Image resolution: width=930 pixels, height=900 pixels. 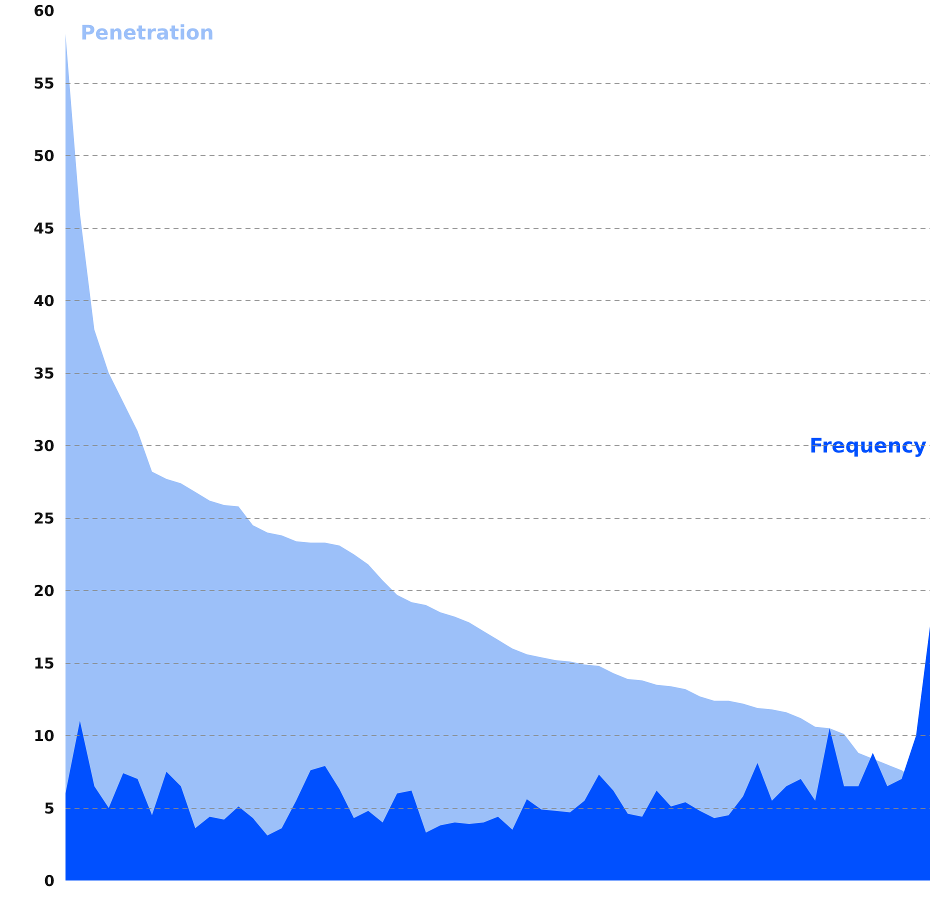 What do you see at coordinates (44, 373) in the screenshot?
I see `y-tick-label: 35` at bounding box center [44, 373].